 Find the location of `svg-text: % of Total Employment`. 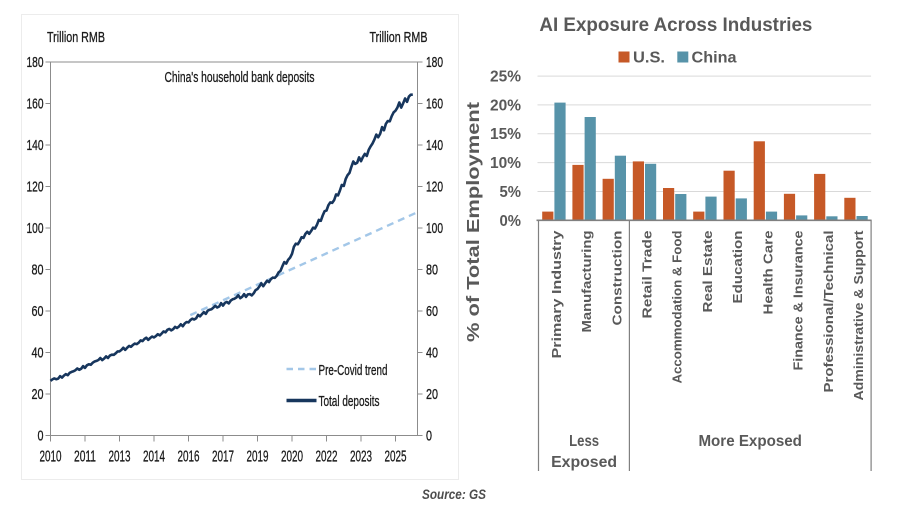

svg-text: % of Total Employment is located at coordinates (473, 222).